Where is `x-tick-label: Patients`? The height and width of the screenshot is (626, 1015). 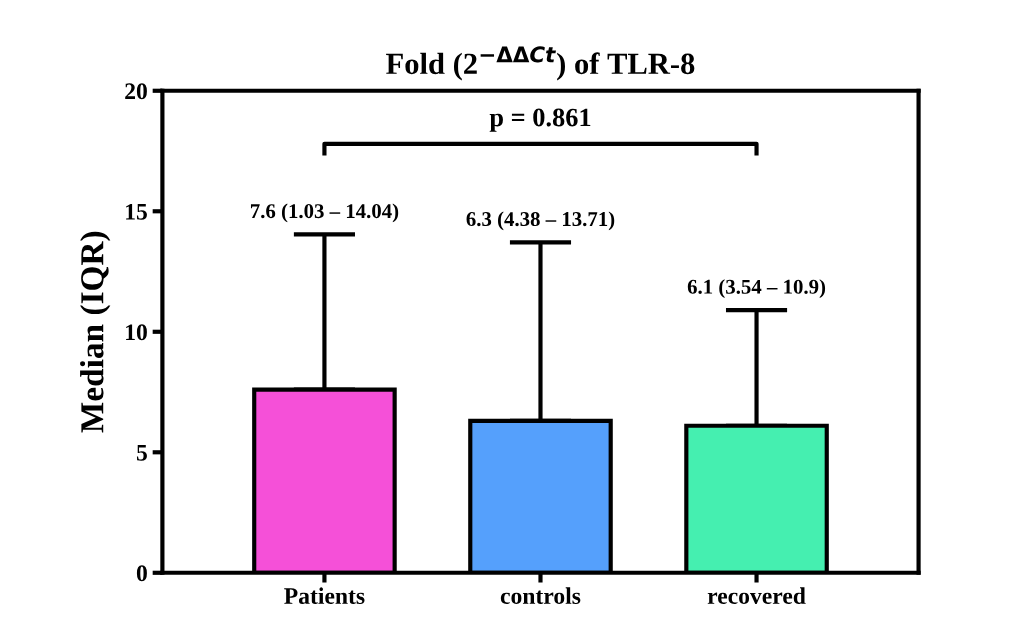
x-tick-label: Patients is located at coordinates (324, 595).